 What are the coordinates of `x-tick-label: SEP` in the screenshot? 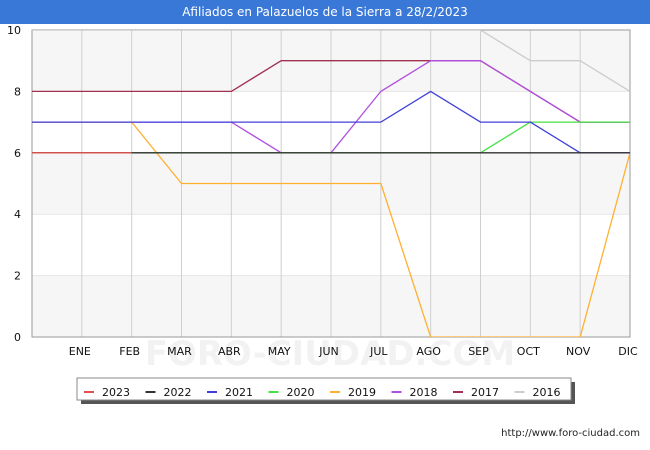 It's located at (478, 351).